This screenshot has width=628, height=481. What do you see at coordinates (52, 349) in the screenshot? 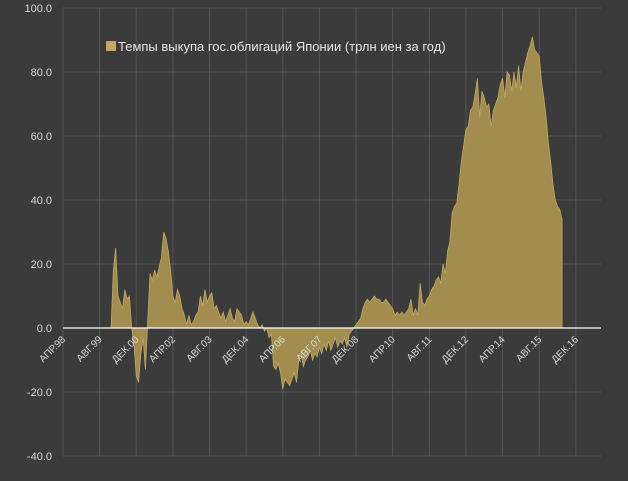
I see `x-tick-label: АПР.98` at bounding box center [52, 349].